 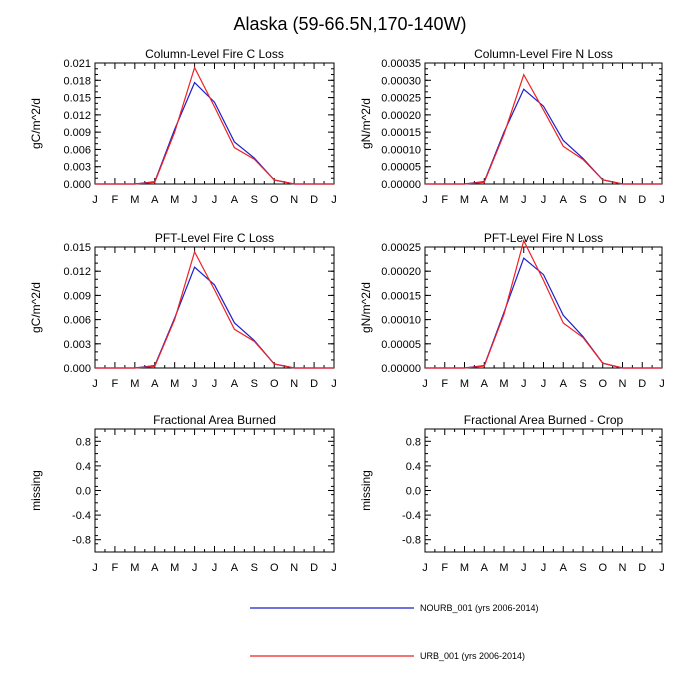 I want to click on panel-title: PFT-Level Fire N Loss, so click(x=543, y=238).